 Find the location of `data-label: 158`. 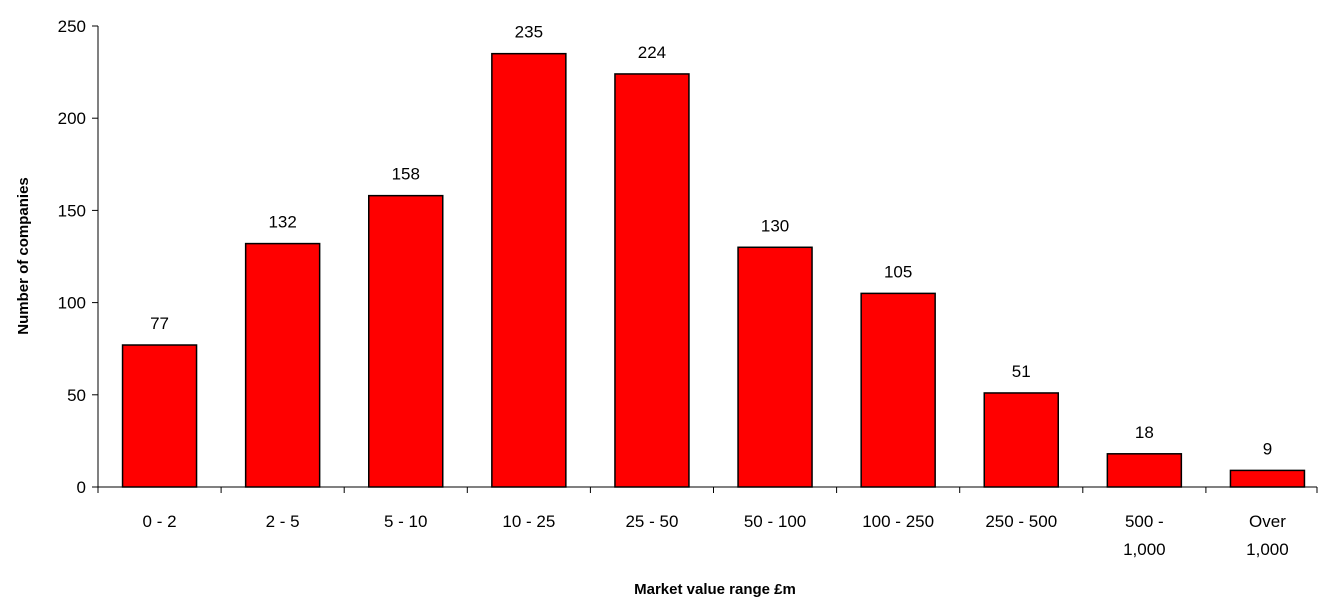

data-label: 158 is located at coordinates (406, 174).